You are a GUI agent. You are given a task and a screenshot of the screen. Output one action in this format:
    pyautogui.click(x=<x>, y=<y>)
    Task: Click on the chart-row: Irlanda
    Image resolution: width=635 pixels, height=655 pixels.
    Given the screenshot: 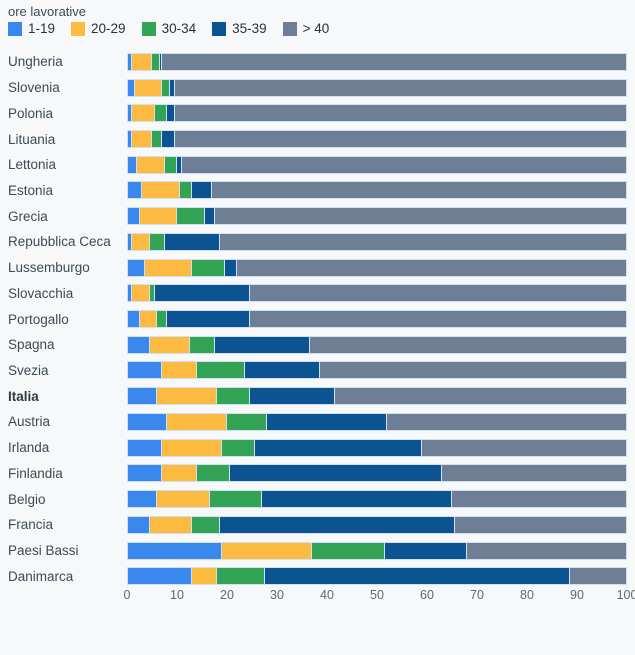 What is the action you would take?
    pyautogui.click(x=317, y=448)
    